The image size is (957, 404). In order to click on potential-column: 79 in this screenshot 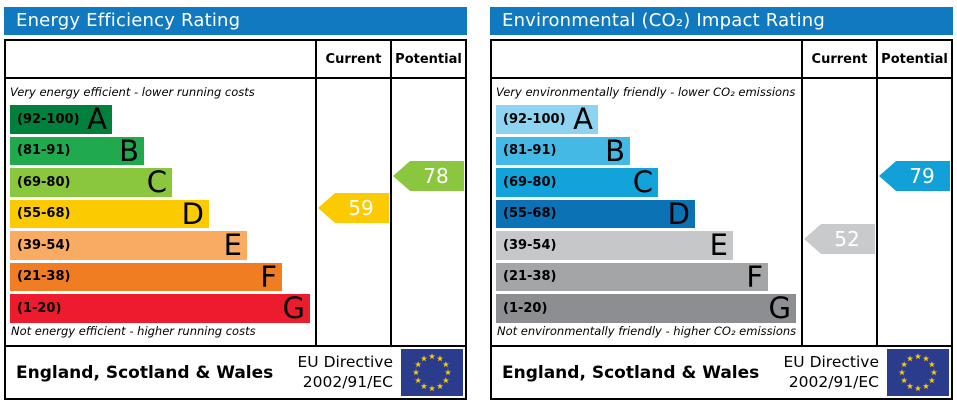, I will do `click(913, 212)`.